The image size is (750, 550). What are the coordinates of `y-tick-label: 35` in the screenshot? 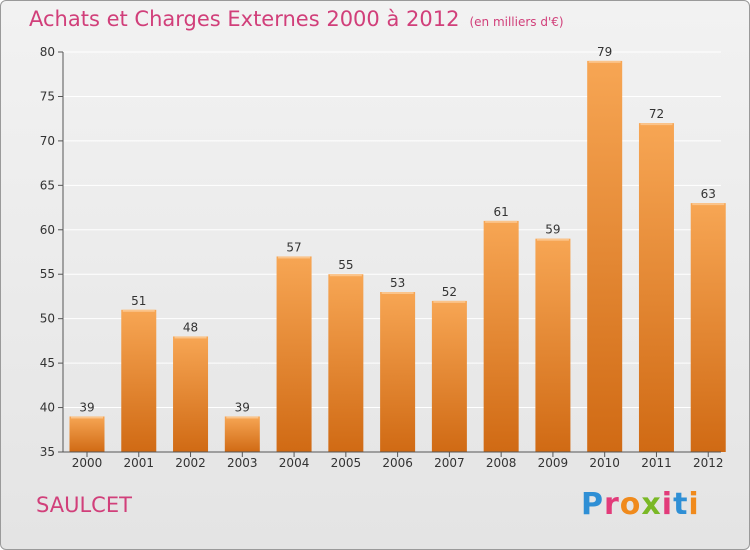 It's located at (47, 452).